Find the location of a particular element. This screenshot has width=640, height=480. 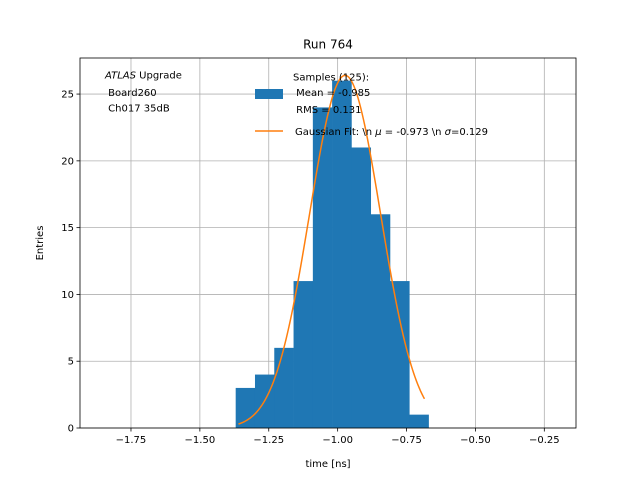

legend-samples-line2: Mean = -0.985 is located at coordinates (331, 93).